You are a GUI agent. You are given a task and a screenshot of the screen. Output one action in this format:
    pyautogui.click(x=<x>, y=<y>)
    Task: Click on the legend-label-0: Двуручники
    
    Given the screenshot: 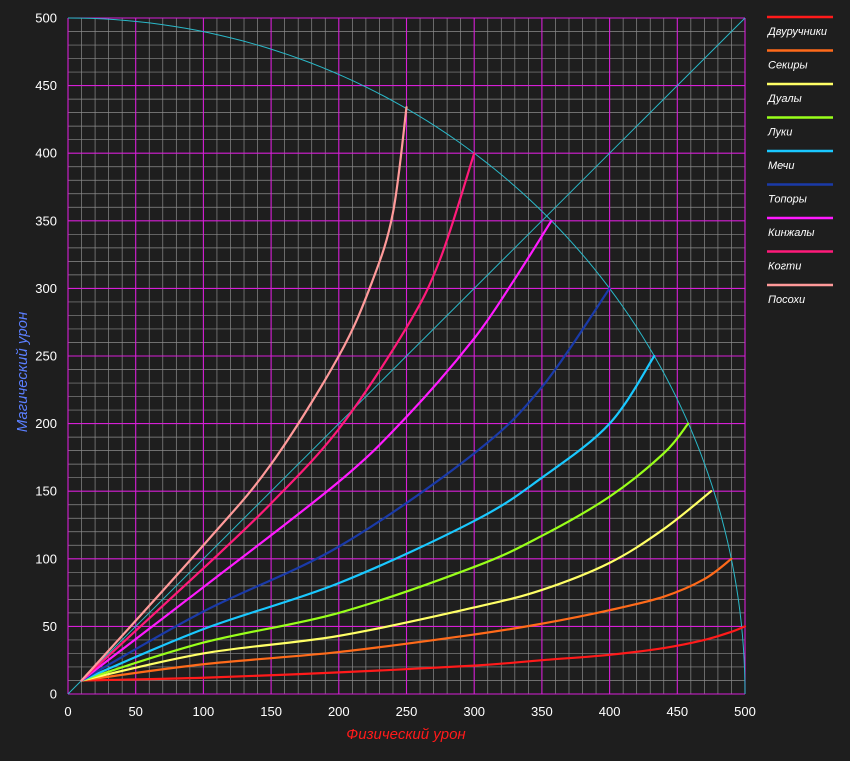 What is the action you would take?
    pyautogui.click(x=796, y=32)
    